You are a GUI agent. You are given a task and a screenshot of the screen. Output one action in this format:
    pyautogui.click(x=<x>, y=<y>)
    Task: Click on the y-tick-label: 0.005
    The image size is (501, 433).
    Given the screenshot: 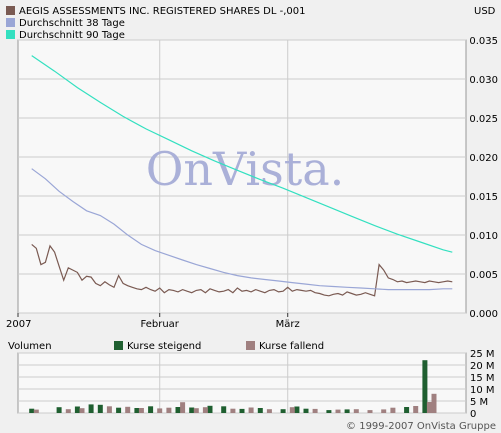 What is the action you would take?
    pyautogui.click(x=483, y=275)
    